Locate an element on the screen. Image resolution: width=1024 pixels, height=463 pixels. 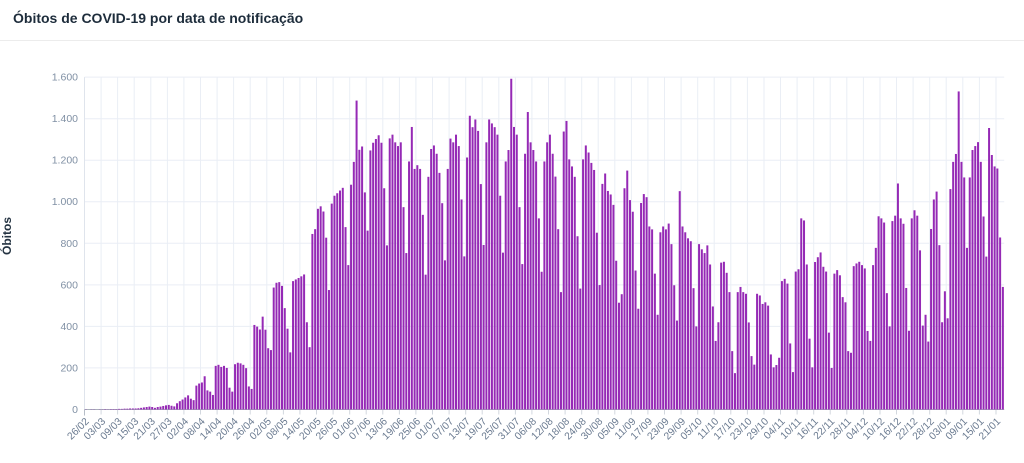
svg-text: 1.600 is located at coordinates (65, 78).